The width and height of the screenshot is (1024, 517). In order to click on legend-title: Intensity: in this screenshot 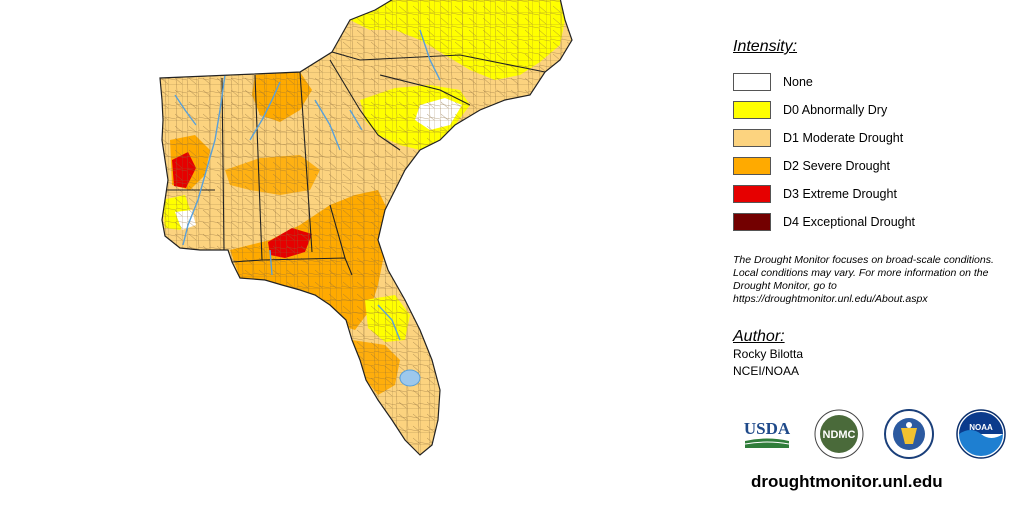, I will do `click(765, 46)`.